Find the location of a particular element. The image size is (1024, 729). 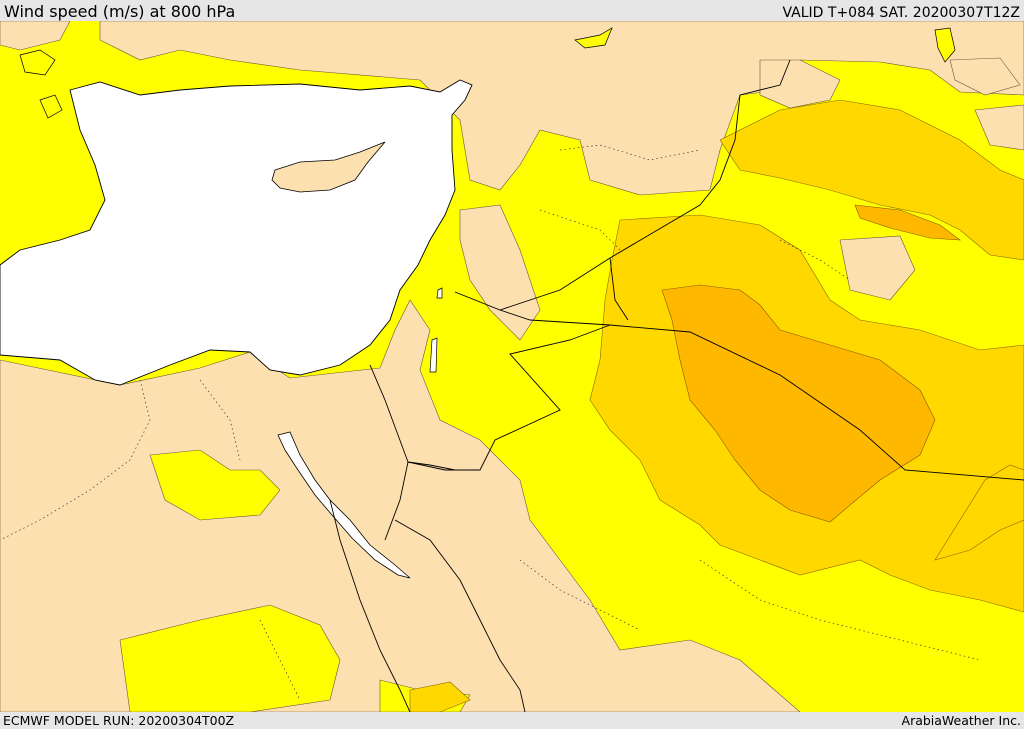

aegean-coast is located at coordinates (487, 73).